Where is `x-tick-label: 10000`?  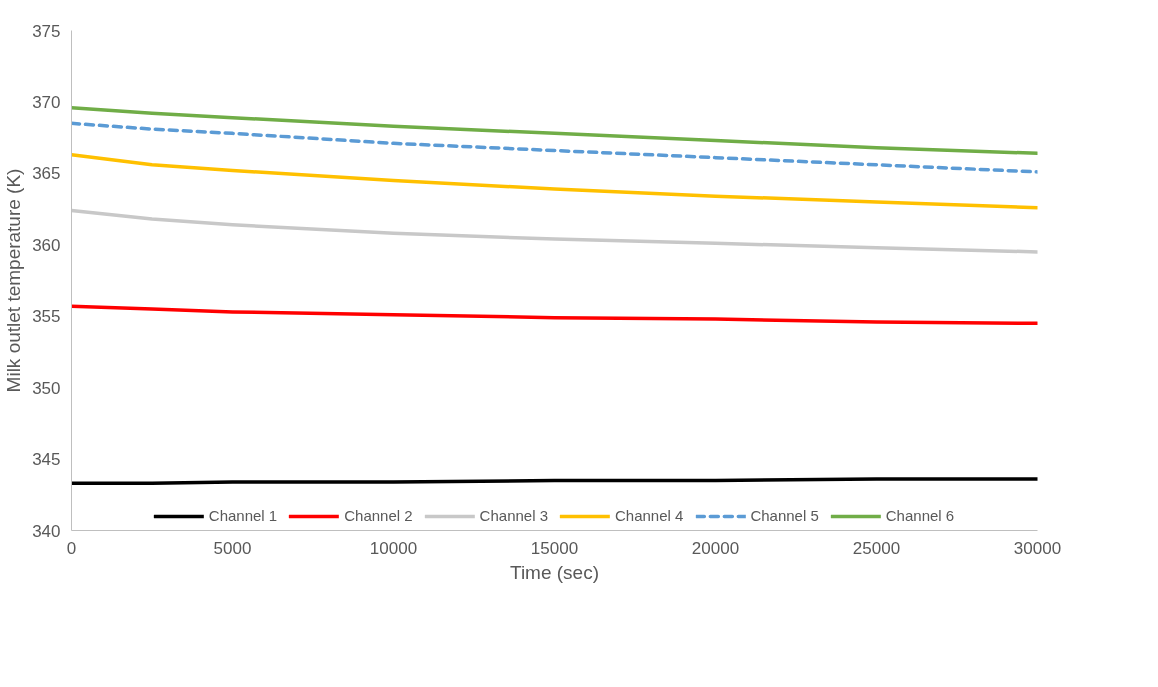
x-tick-label: 10000 is located at coordinates (393, 548).